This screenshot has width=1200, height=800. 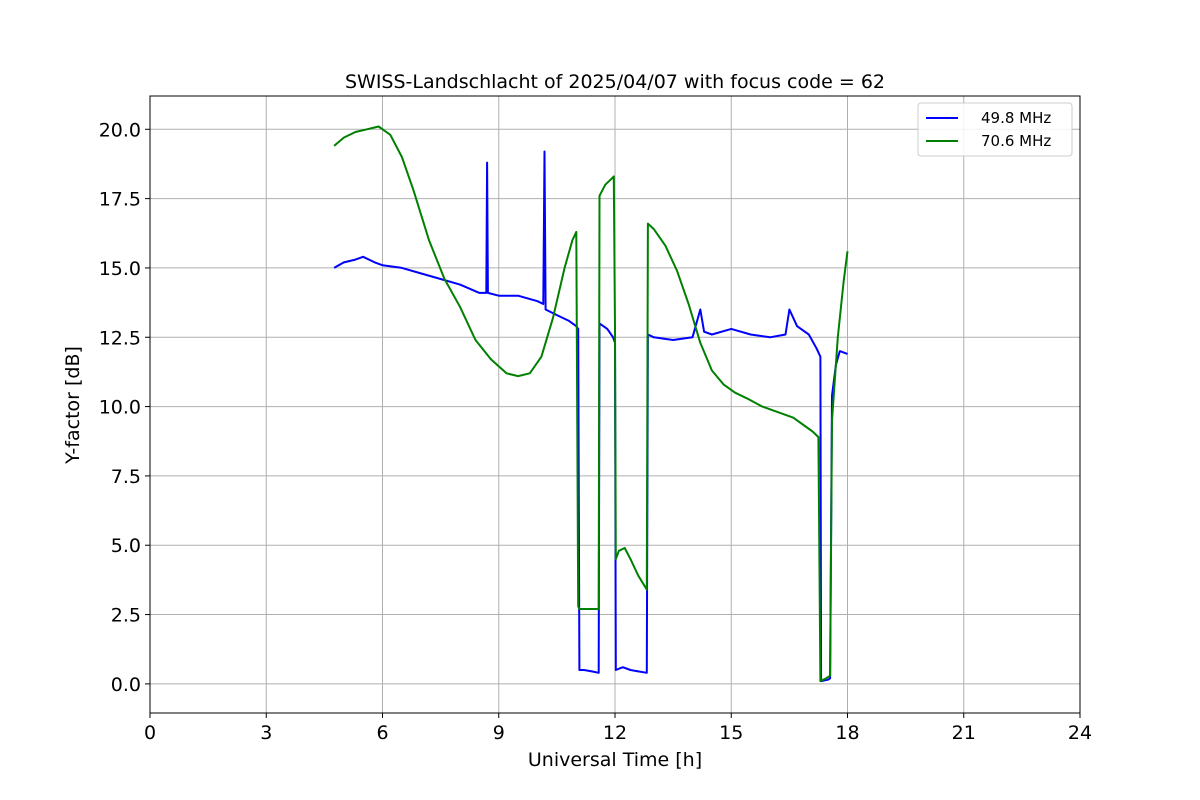 I want to click on legend-box, so click(x=995, y=129).